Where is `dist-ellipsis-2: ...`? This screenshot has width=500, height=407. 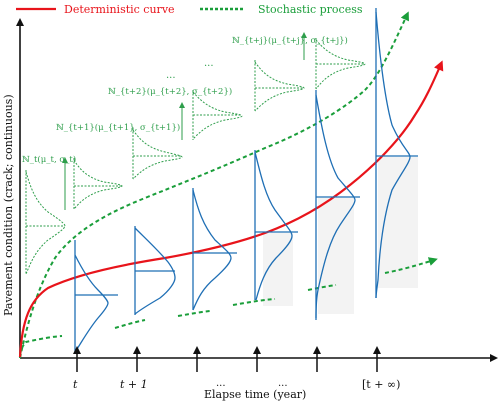 dist-ellipsis-2: ... is located at coordinates (209, 63).